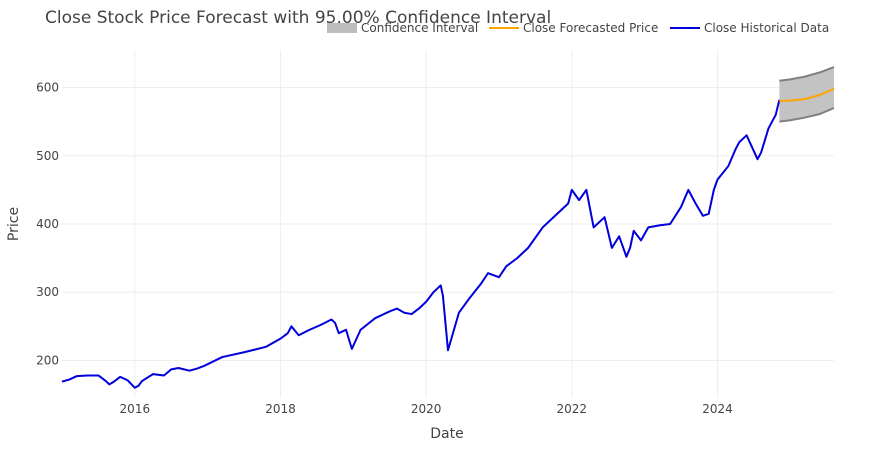 This screenshot has height=450, width=884. I want to click on y-tick-label: 400, so click(47, 224).